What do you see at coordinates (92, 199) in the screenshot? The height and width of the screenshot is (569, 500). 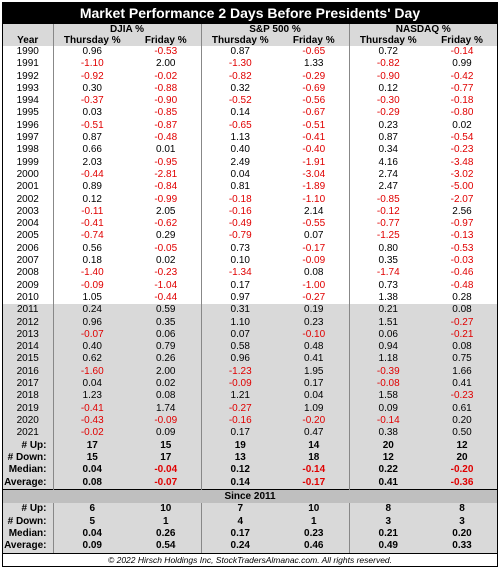 I see `value-cell: 0.12` at bounding box center [92, 199].